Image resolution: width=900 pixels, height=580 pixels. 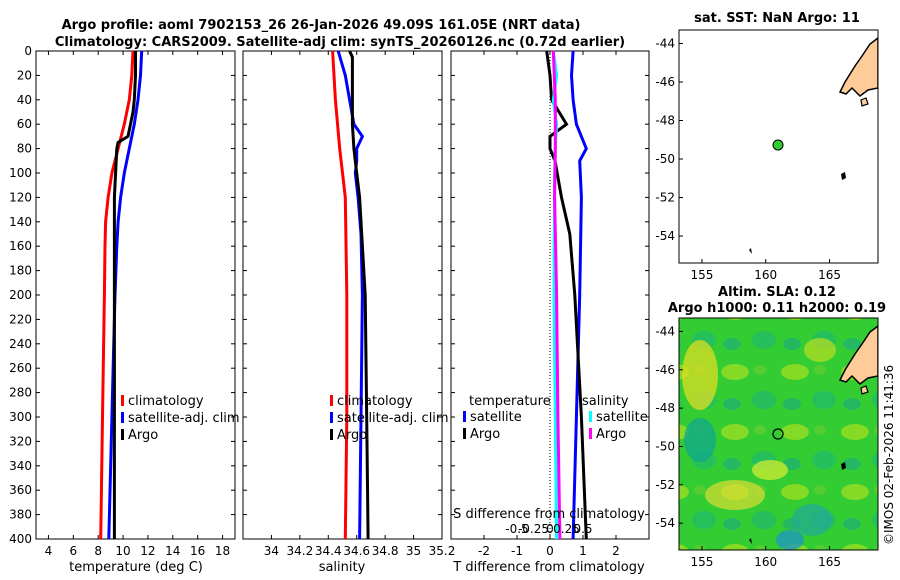 What do you see at coordinates (271, 551) in the screenshot?
I see `x-tick-label: 34` at bounding box center [271, 551].